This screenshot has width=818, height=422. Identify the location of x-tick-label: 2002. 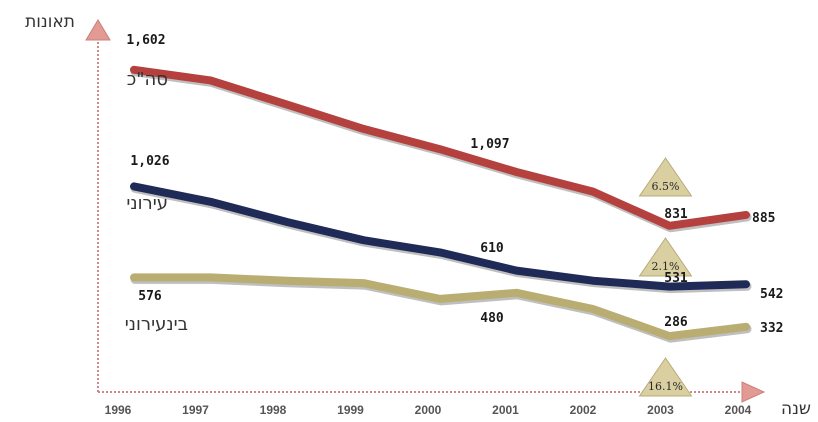
(583, 410).